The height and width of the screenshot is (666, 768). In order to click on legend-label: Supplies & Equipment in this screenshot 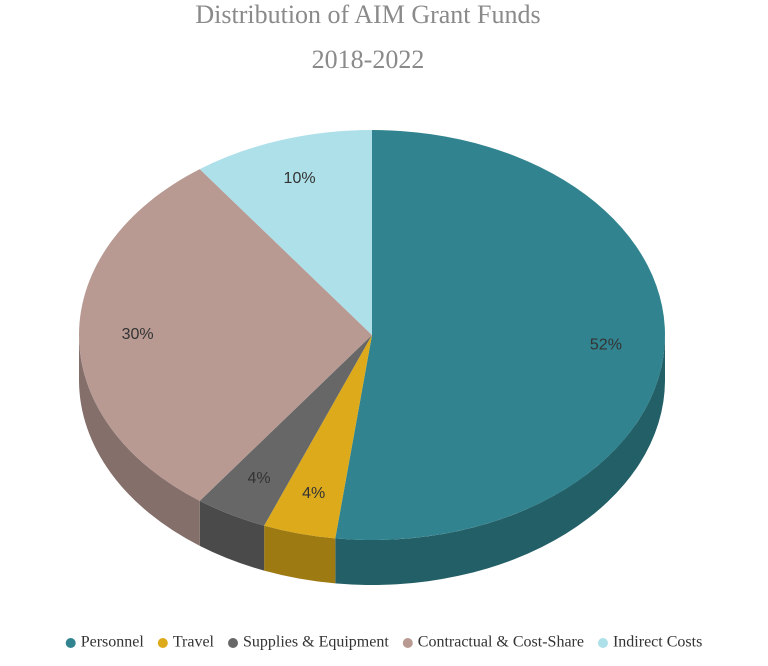, I will do `click(316, 642)`.